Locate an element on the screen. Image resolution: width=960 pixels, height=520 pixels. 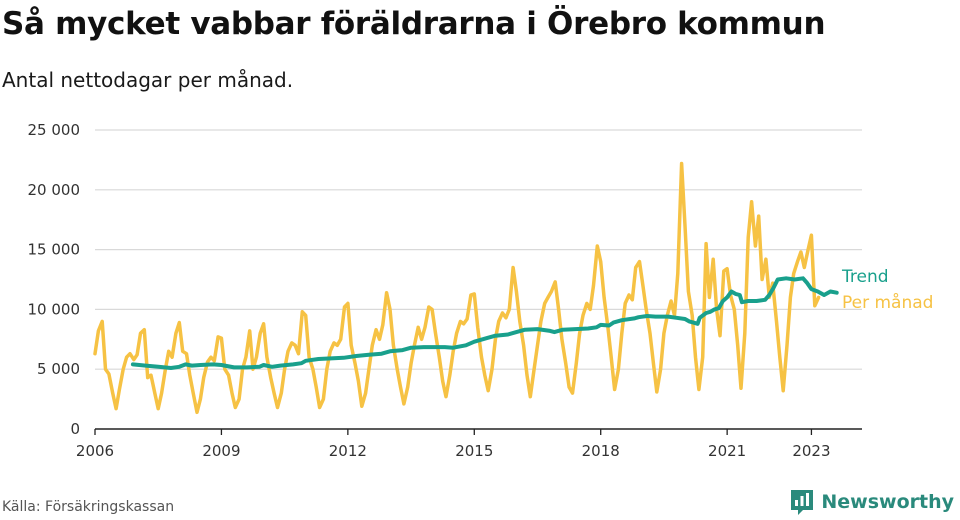
x-tick-label: 2006 is located at coordinates (95, 451).